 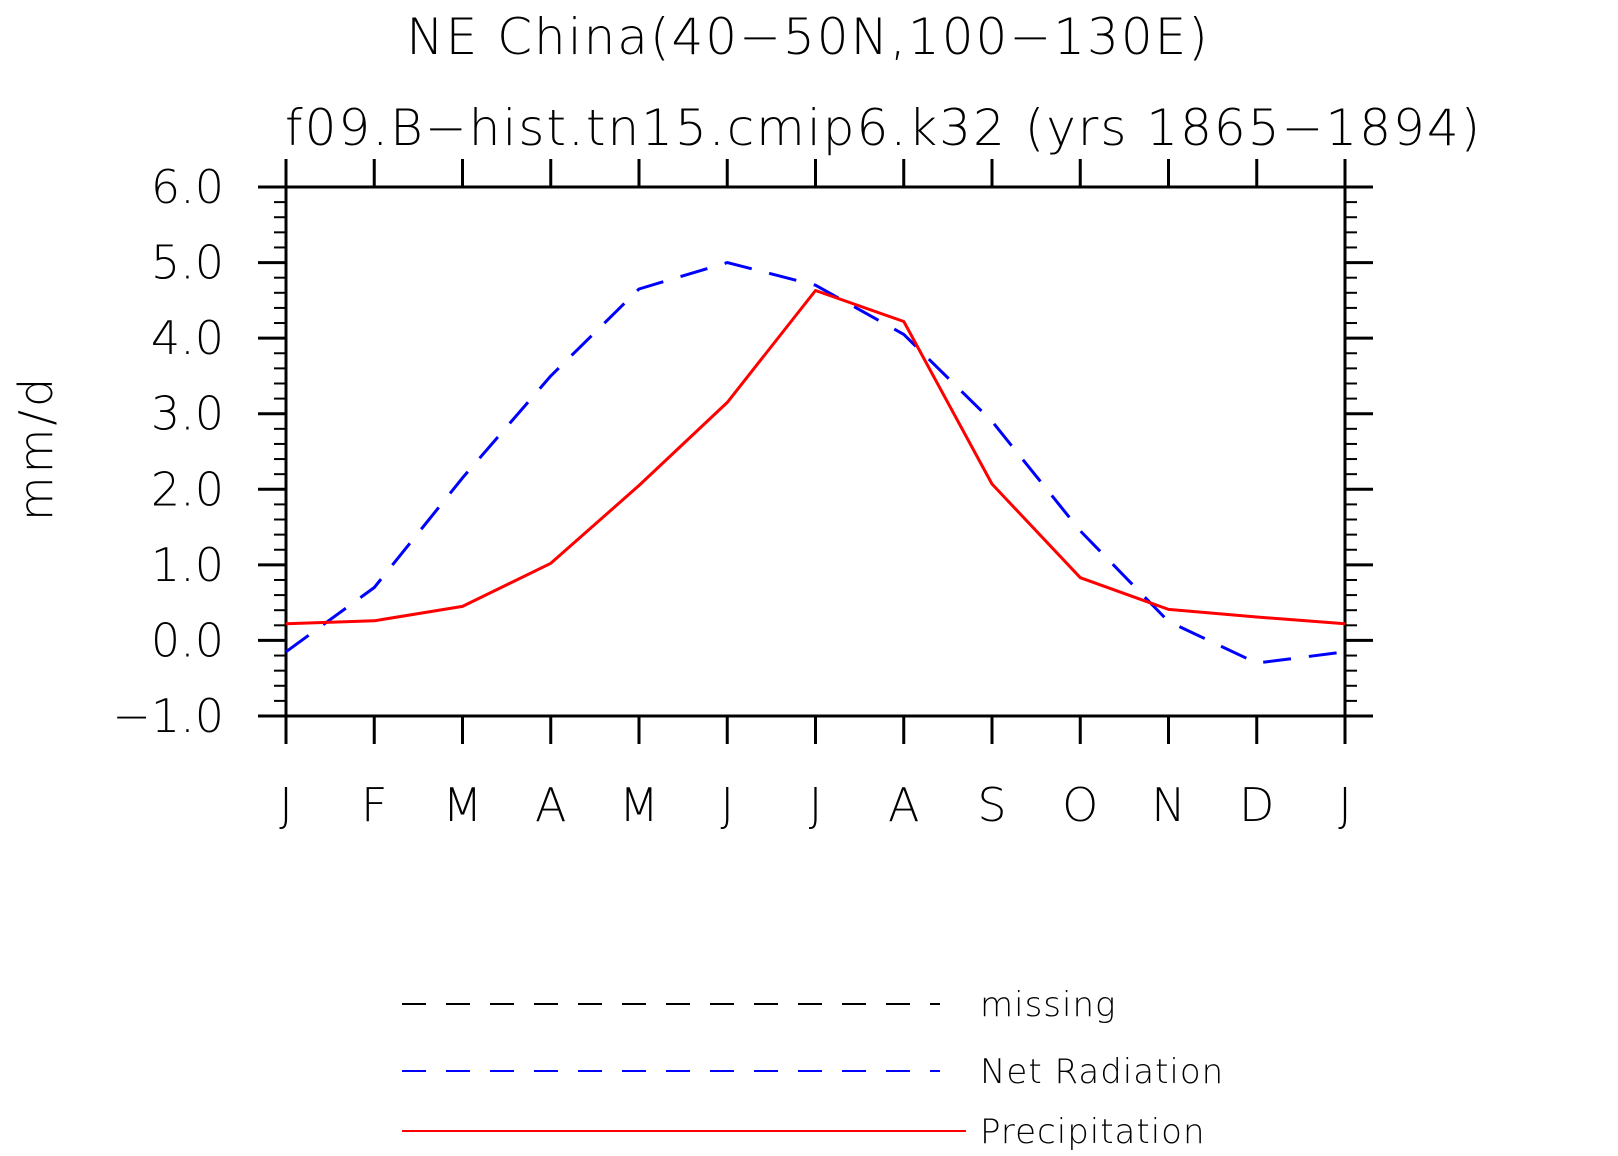 What do you see at coordinates (808, 37) in the screenshot?
I see `chart-title: NE China(40−50N,100−130E)` at bounding box center [808, 37].